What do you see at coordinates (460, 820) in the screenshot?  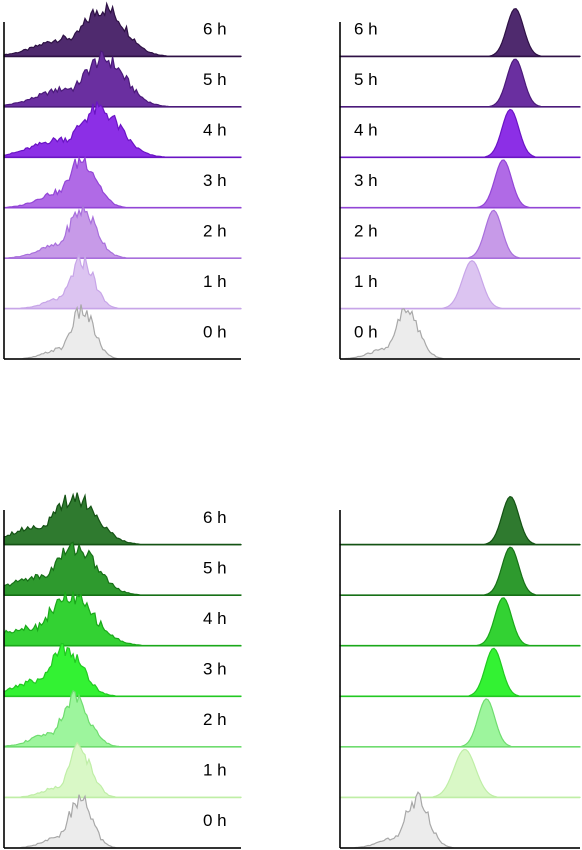 I see `histogram-0h` at bounding box center [460, 820].